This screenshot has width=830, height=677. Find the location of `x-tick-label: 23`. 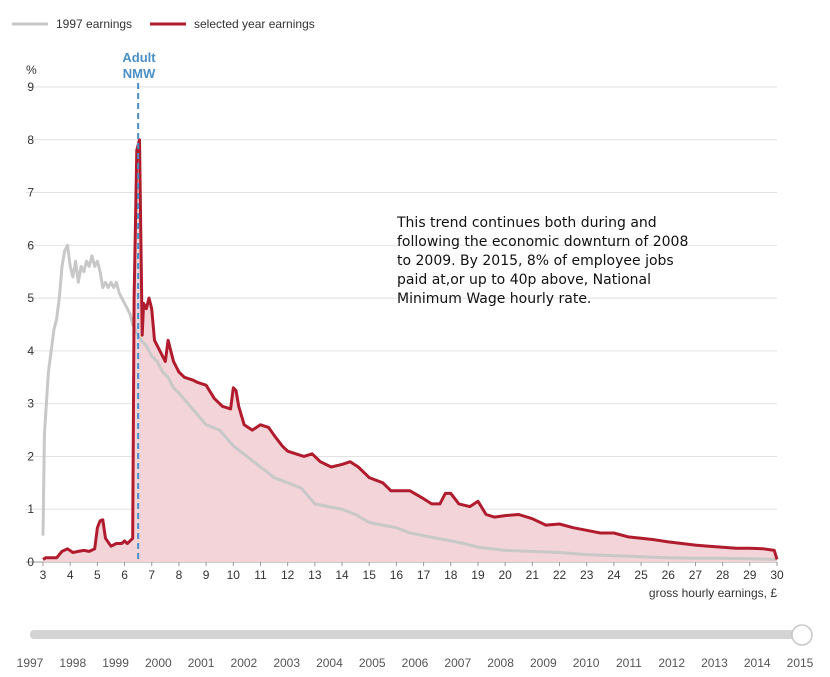

x-tick-label: 23 is located at coordinates (587, 575).